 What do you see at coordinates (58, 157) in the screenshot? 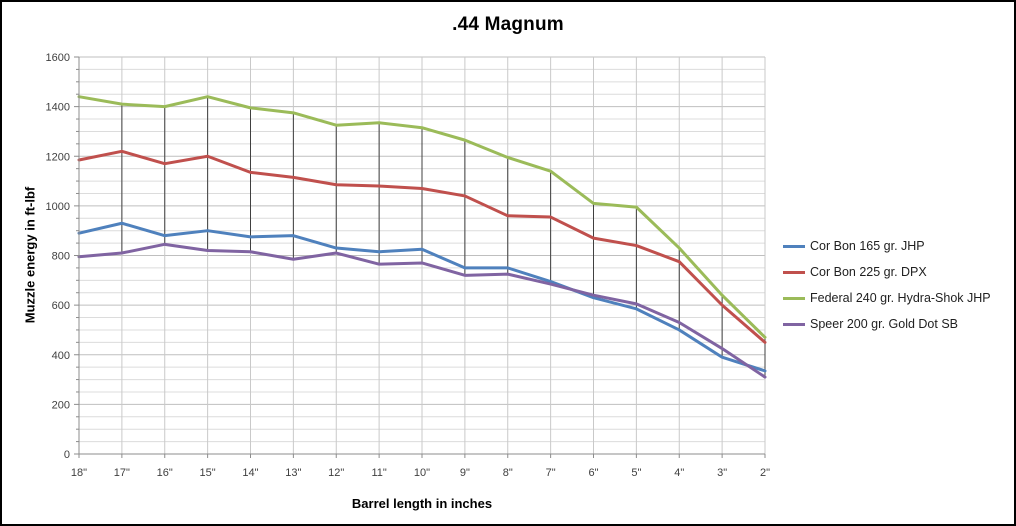
I see `y-tick-label: 1200` at bounding box center [58, 157].